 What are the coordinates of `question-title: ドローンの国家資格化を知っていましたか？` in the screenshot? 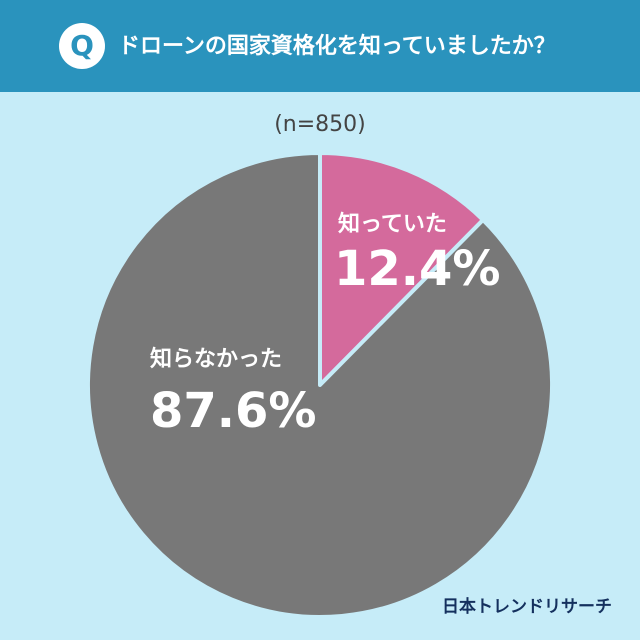 It's located at (337, 46).